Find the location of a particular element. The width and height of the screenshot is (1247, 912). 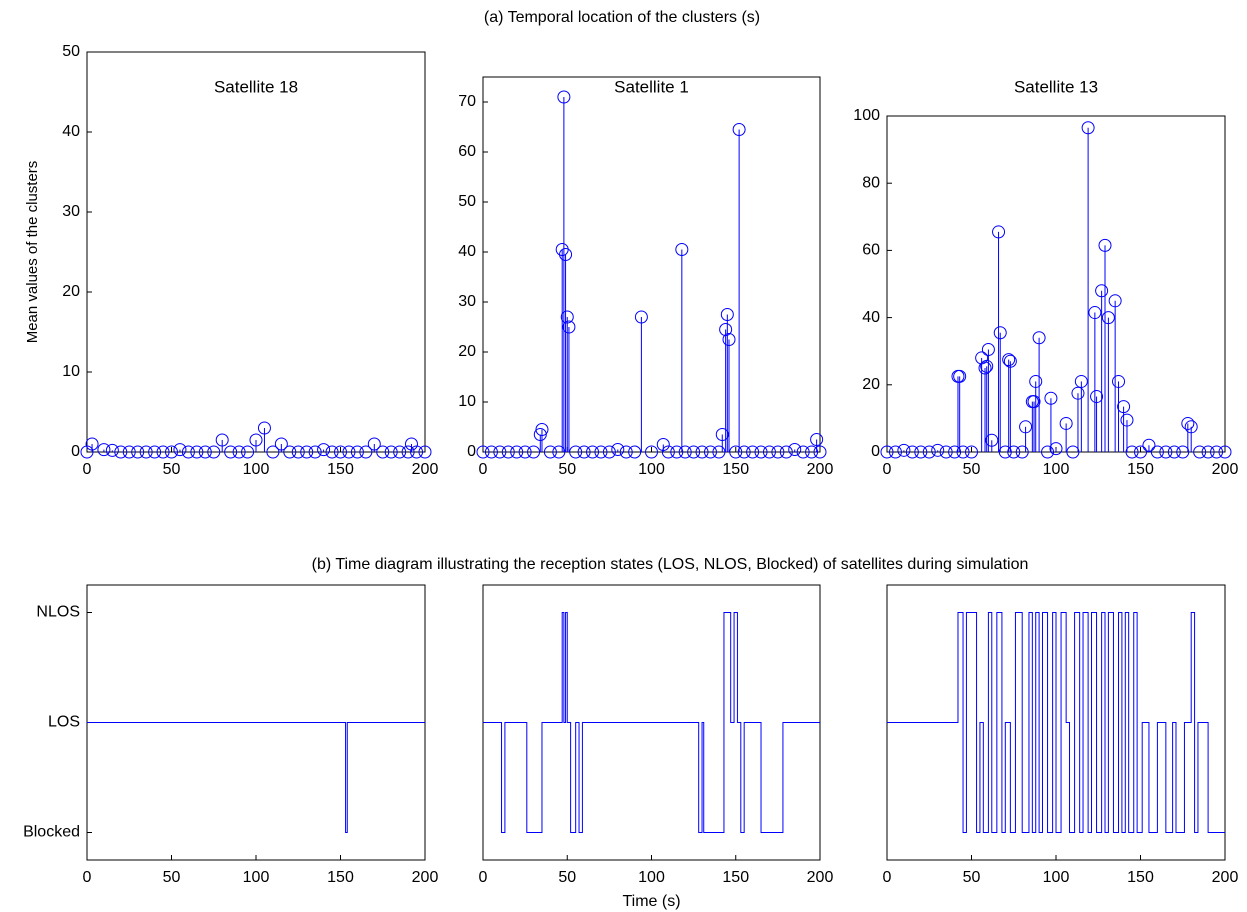

y-tick-label: 30 is located at coordinates (467, 301).